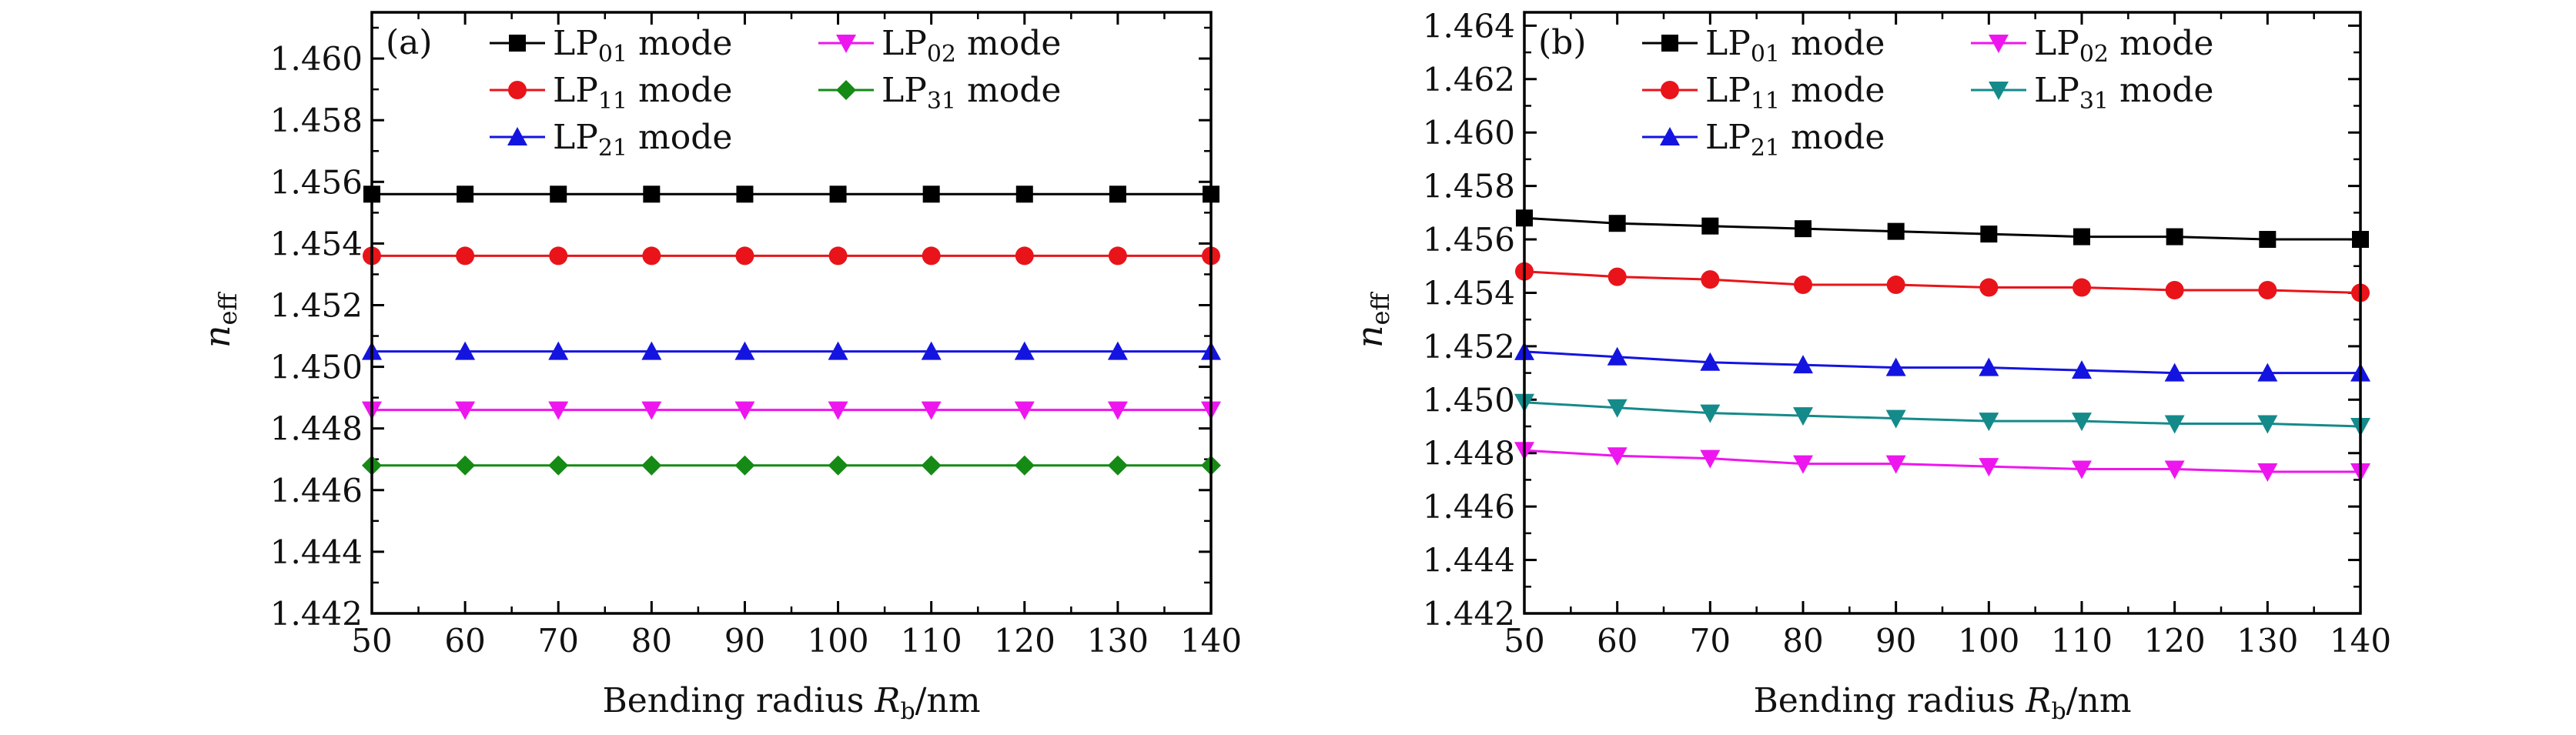 This screenshot has width=2576, height=735. What do you see at coordinates (317, 305) in the screenshot?
I see `y-tick-label: 1.452` at bounding box center [317, 305].